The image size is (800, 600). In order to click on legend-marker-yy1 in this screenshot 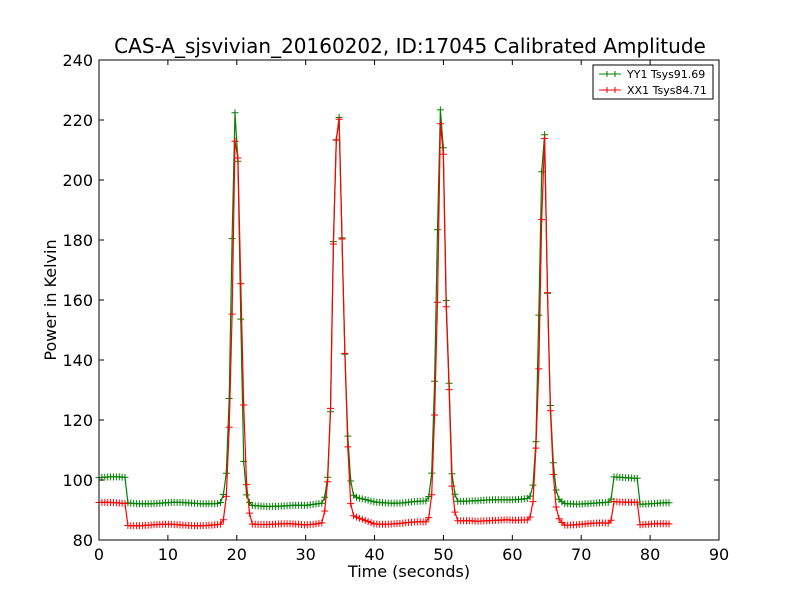, I will do `click(611, 74)`.